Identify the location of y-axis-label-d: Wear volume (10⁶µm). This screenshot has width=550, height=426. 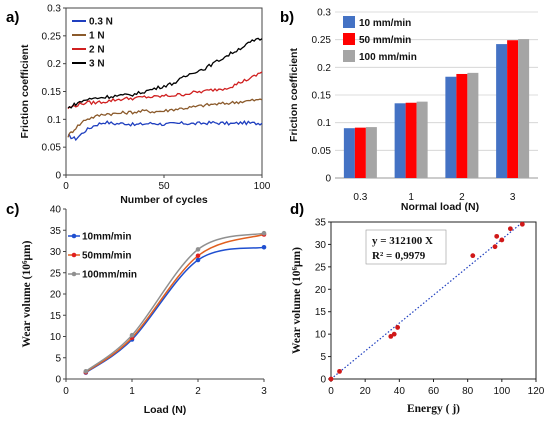
(297, 300).